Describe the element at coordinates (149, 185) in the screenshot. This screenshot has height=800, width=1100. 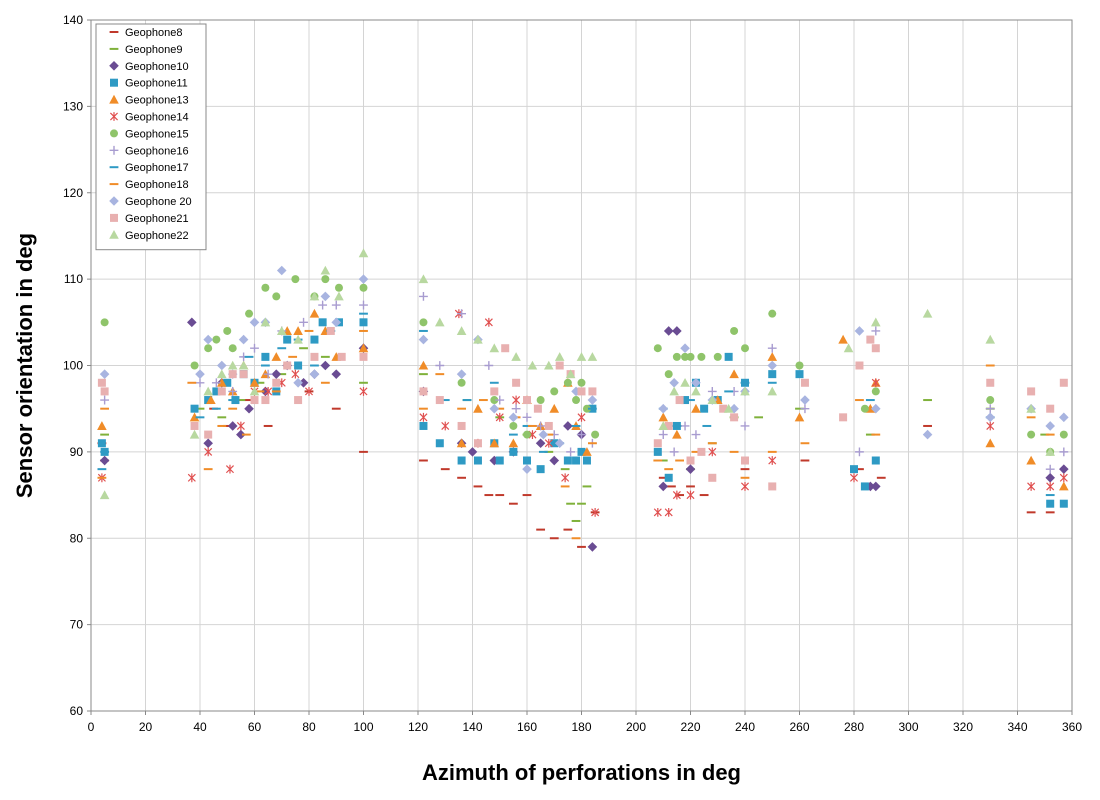
I see `legend-item: Geophone18` at that location.